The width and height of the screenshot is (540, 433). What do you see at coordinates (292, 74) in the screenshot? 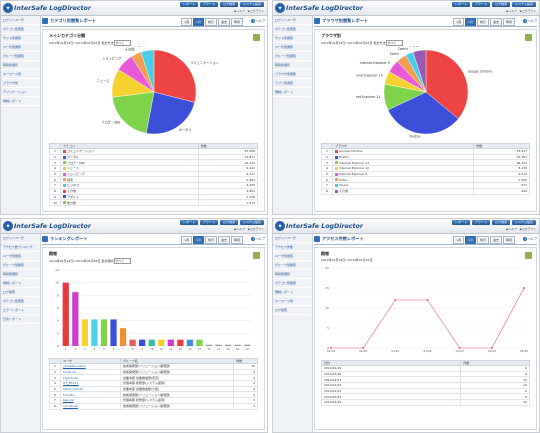
I see `sidebar-item: ブラウザ別閲覧` at bounding box center [292, 74].